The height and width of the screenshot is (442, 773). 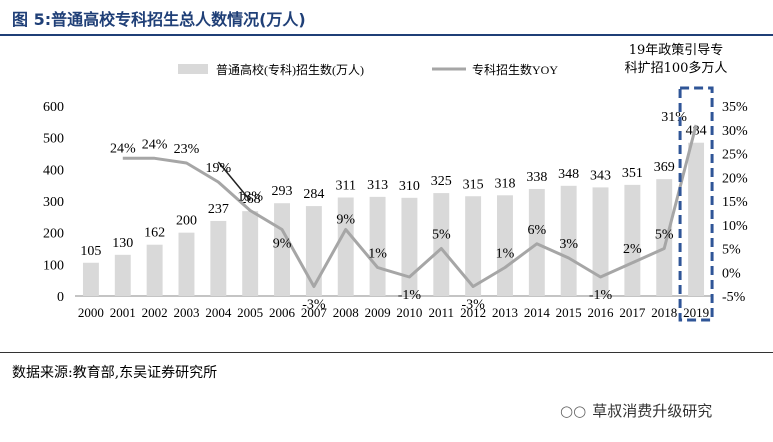 I want to click on y-right-tick-label: 25%, so click(x=735, y=155).